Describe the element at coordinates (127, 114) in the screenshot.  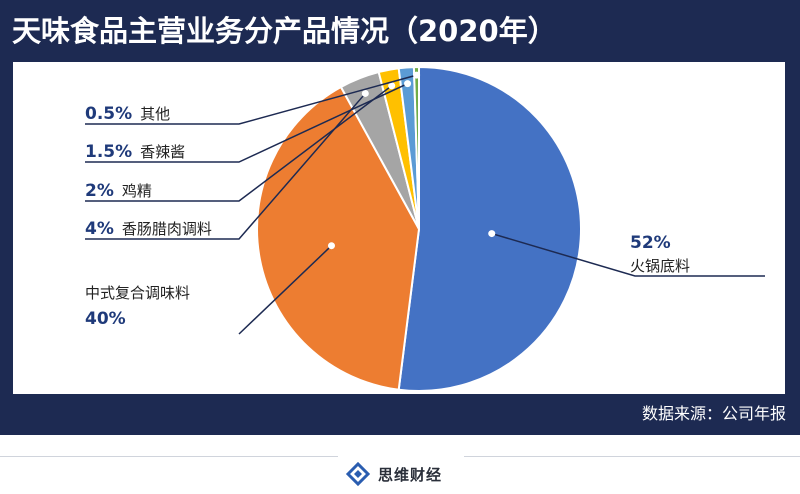
I see `slice-label: 0.5% 其他` at that location.